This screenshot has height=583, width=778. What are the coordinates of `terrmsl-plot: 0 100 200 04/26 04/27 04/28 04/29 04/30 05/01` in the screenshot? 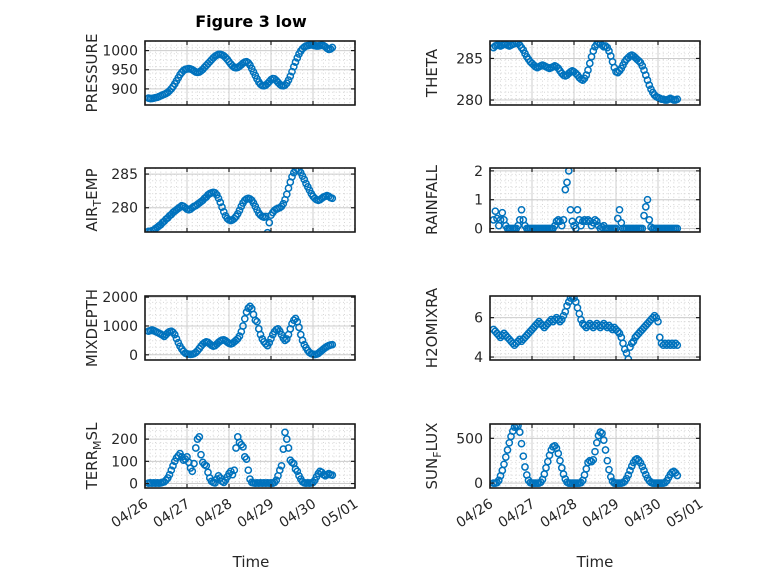 It's located at (235, 477).